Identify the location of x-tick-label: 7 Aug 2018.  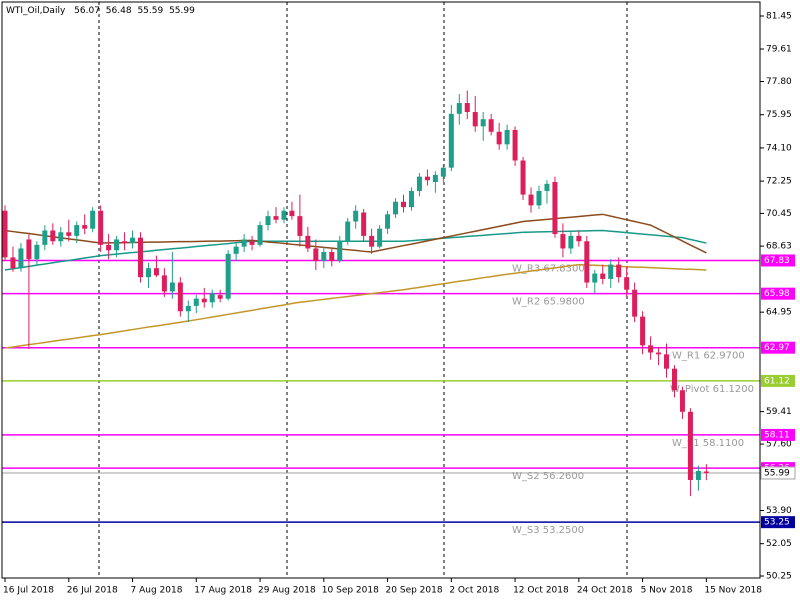
(157, 591).